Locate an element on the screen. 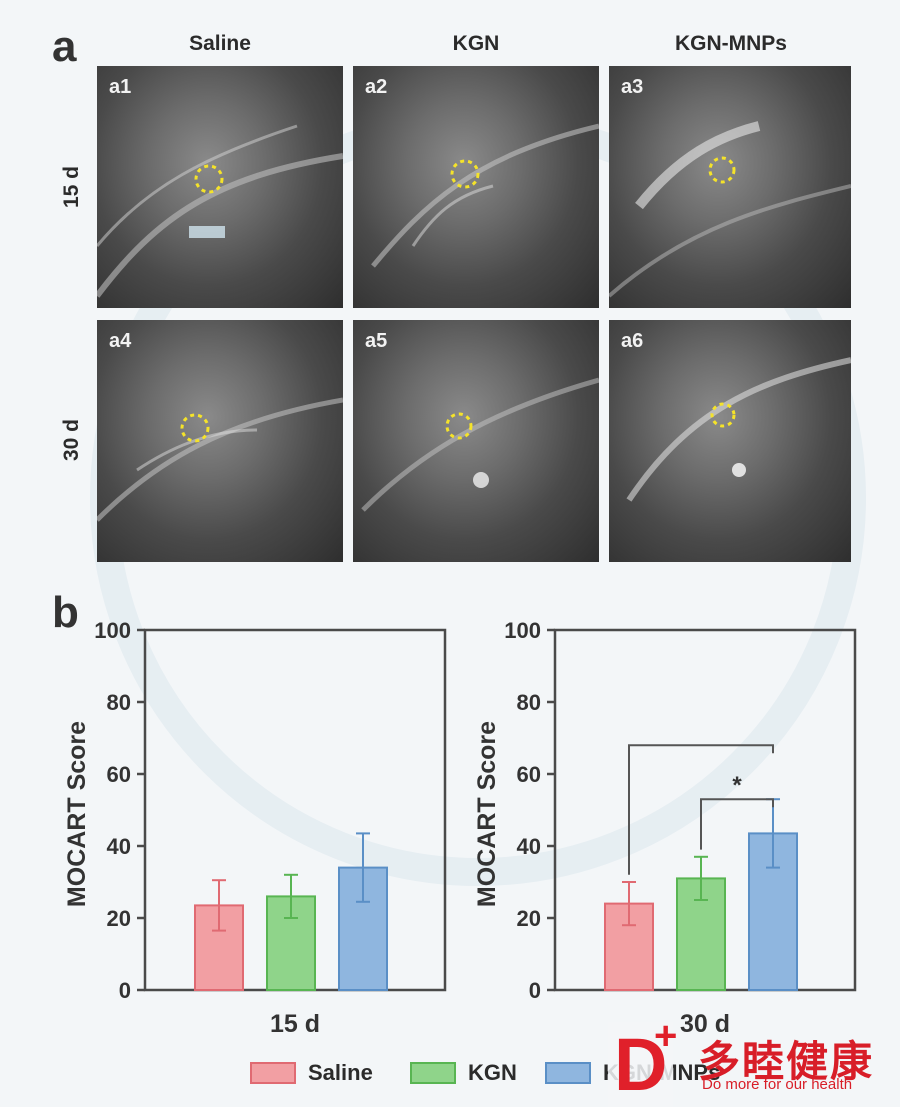  legend-label-saline: Saline is located at coordinates (340, 1072).